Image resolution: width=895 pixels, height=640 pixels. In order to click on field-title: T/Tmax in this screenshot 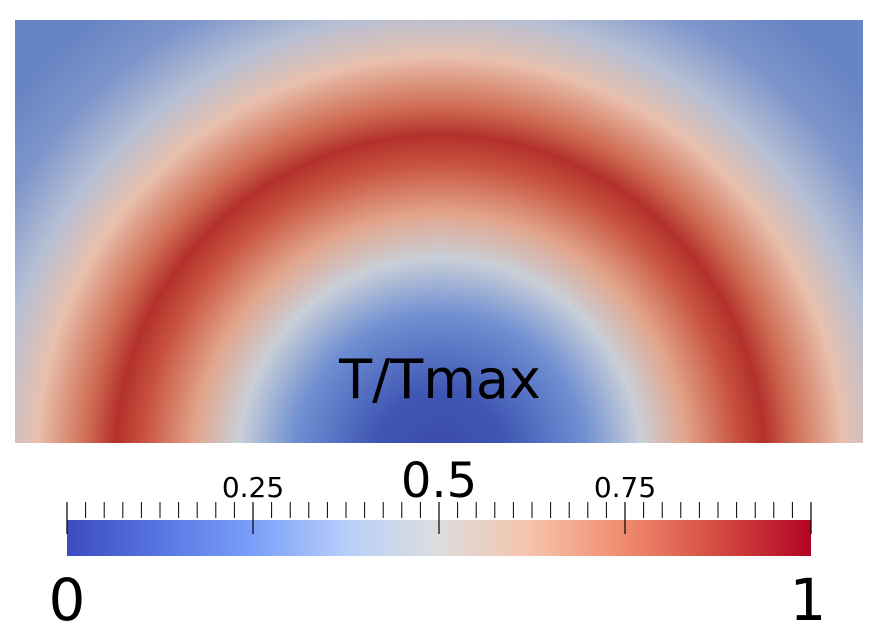, I will do `click(439, 379)`.